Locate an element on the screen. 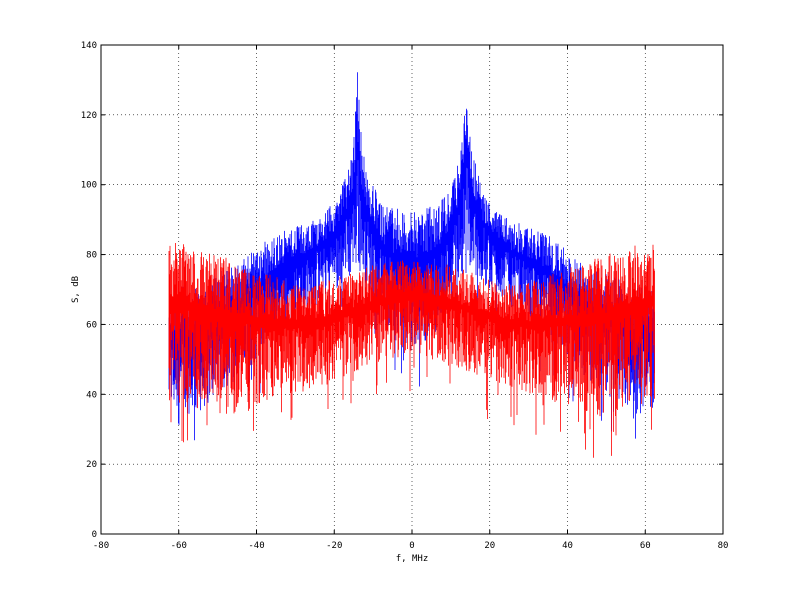 This screenshot has width=799, height=600. y-tick-label: 140 is located at coordinates (89, 46).